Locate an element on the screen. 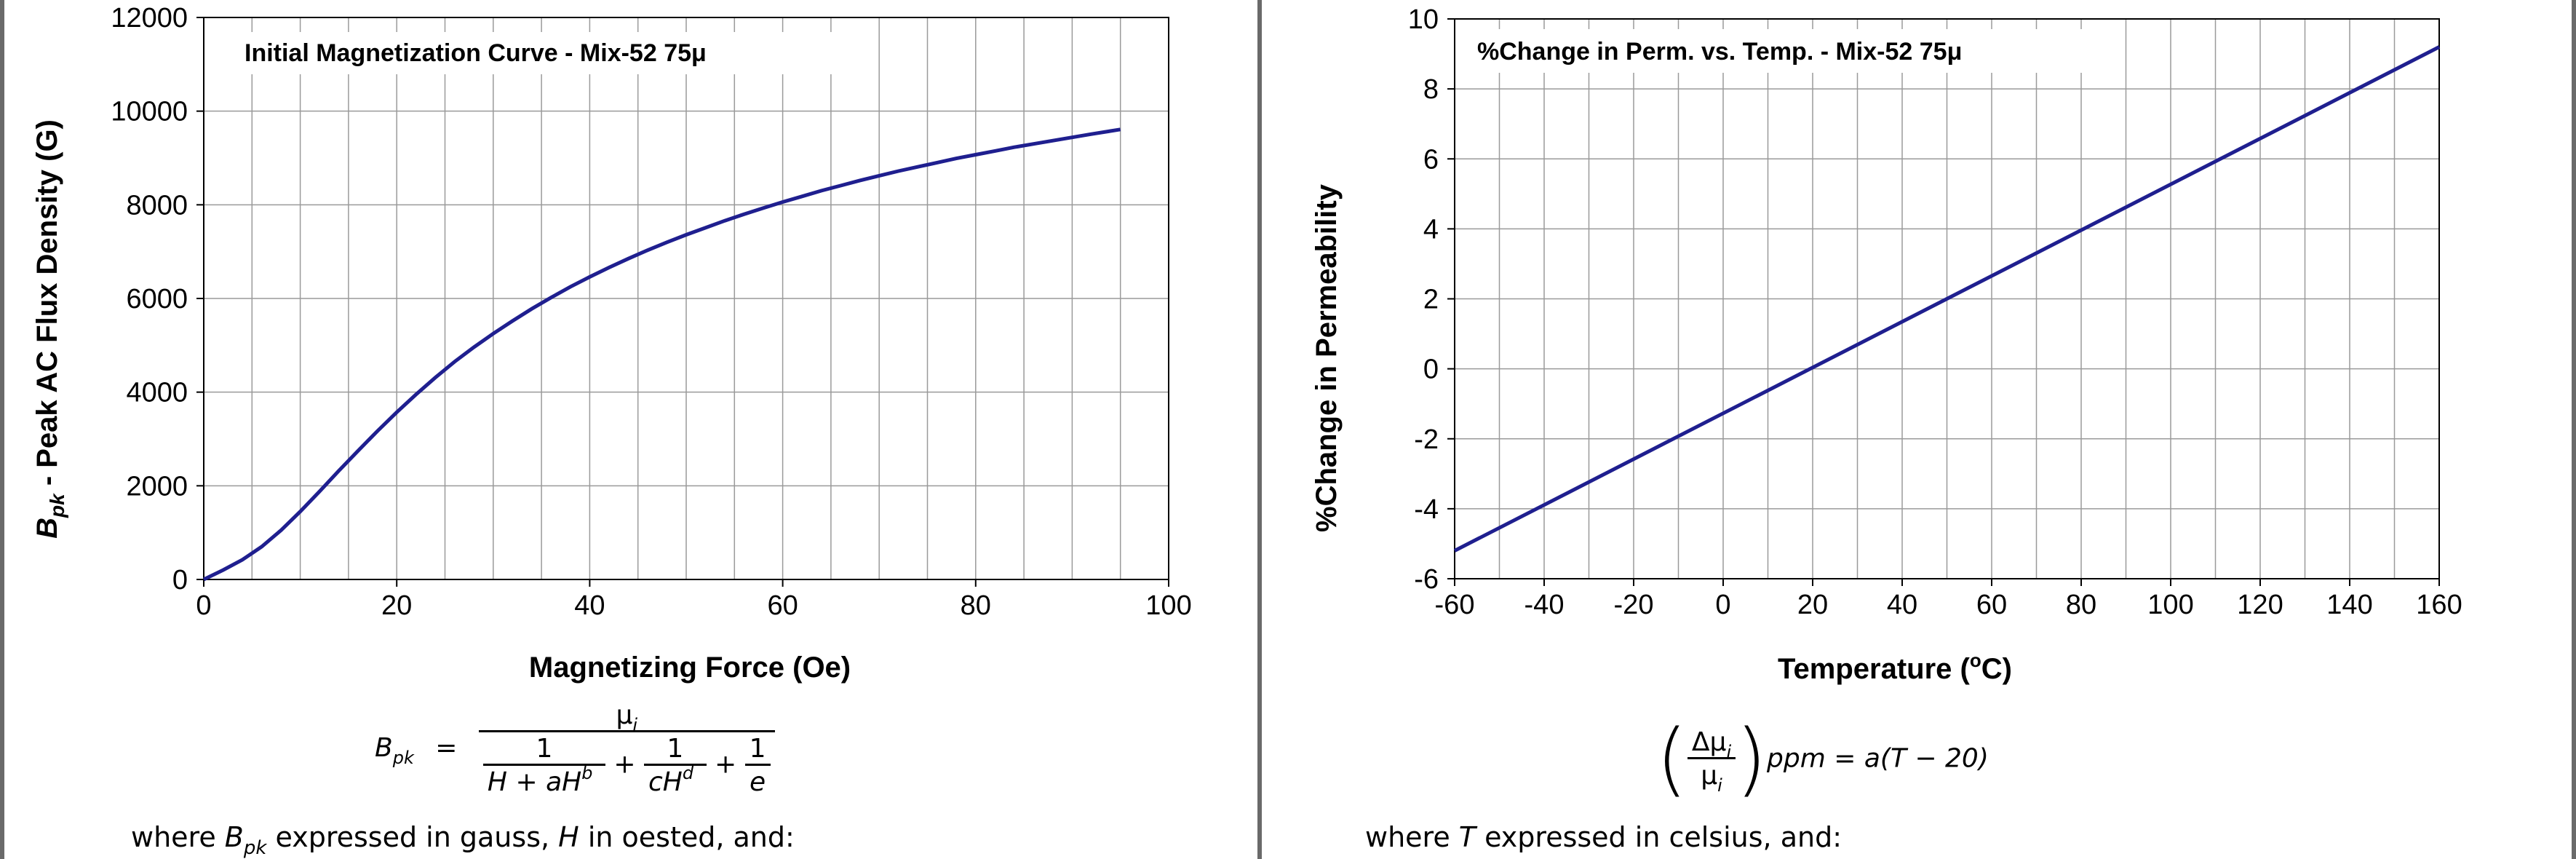 Image resolution: width=2576 pixels, height=859 pixels. y-tick-label: -4 is located at coordinates (1426, 509).